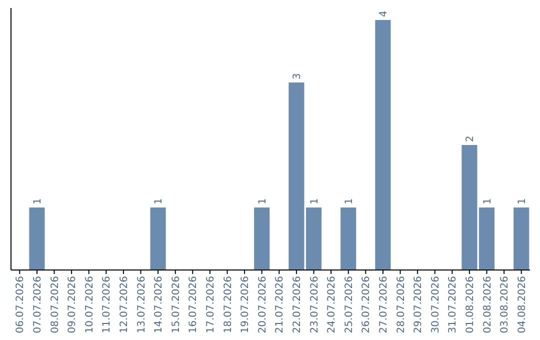 The height and width of the screenshot is (340, 540). I want to click on x-tick-label: 08.07.2026, so click(55, 305).